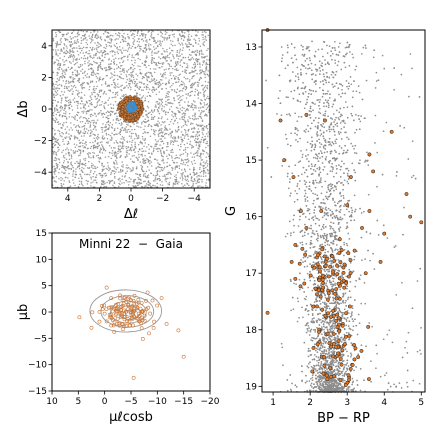 This screenshot has width=436, height=440. I want to click on member-point, so click(132, 120).